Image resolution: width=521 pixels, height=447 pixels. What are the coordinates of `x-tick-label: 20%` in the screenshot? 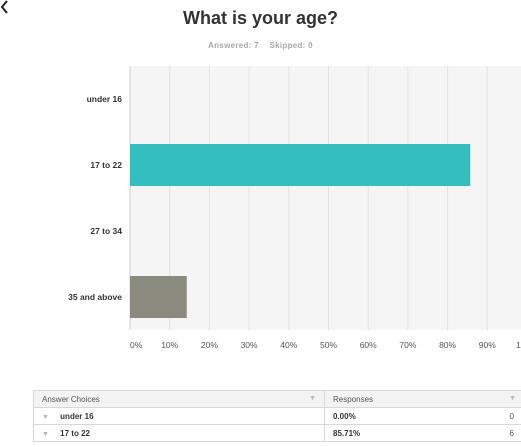 It's located at (209, 345).